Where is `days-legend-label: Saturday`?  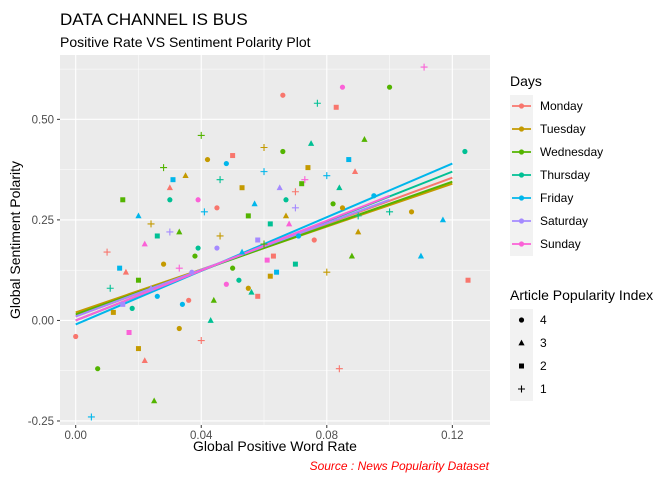
days-legend-label: Saturday is located at coordinates (564, 221).